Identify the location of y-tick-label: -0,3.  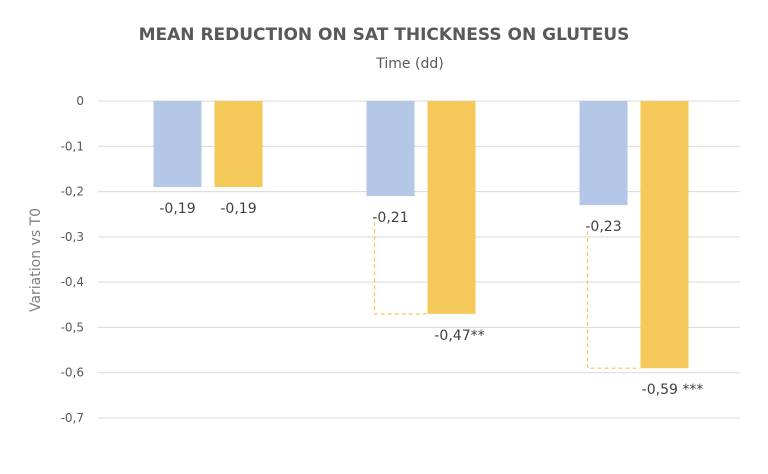
(72, 237).